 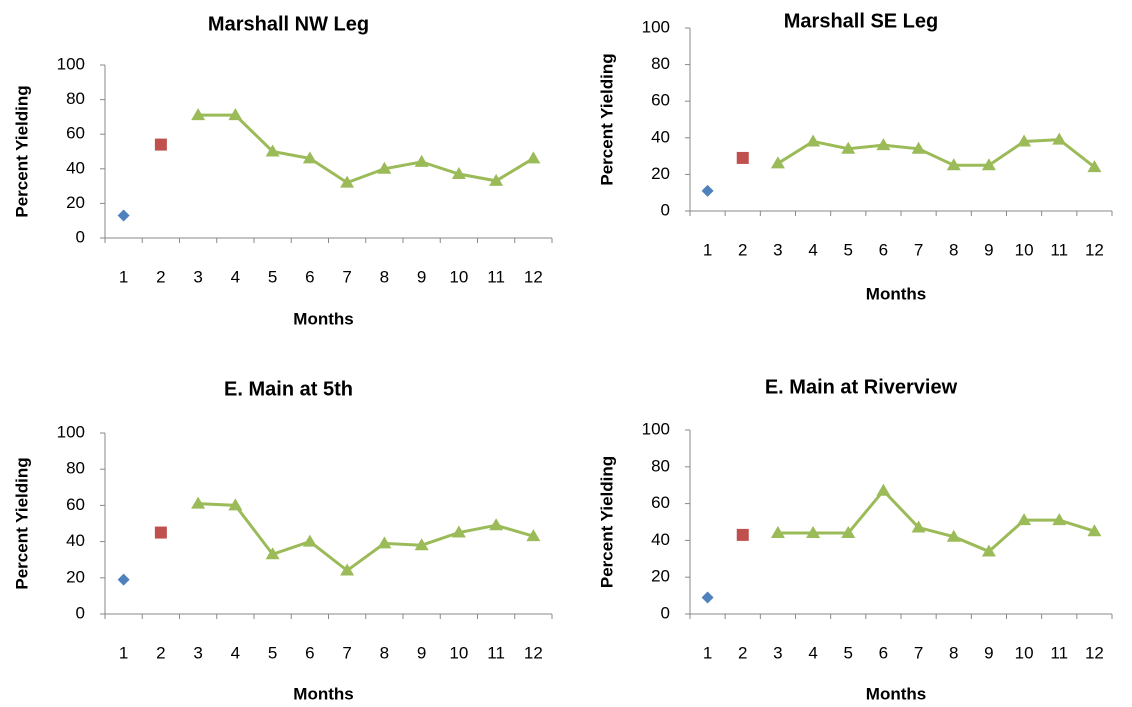 What do you see at coordinates (861, 387) in the screenshot?
I see `chart-title: E. Main at Riverview` at bounding box center [861, 387].